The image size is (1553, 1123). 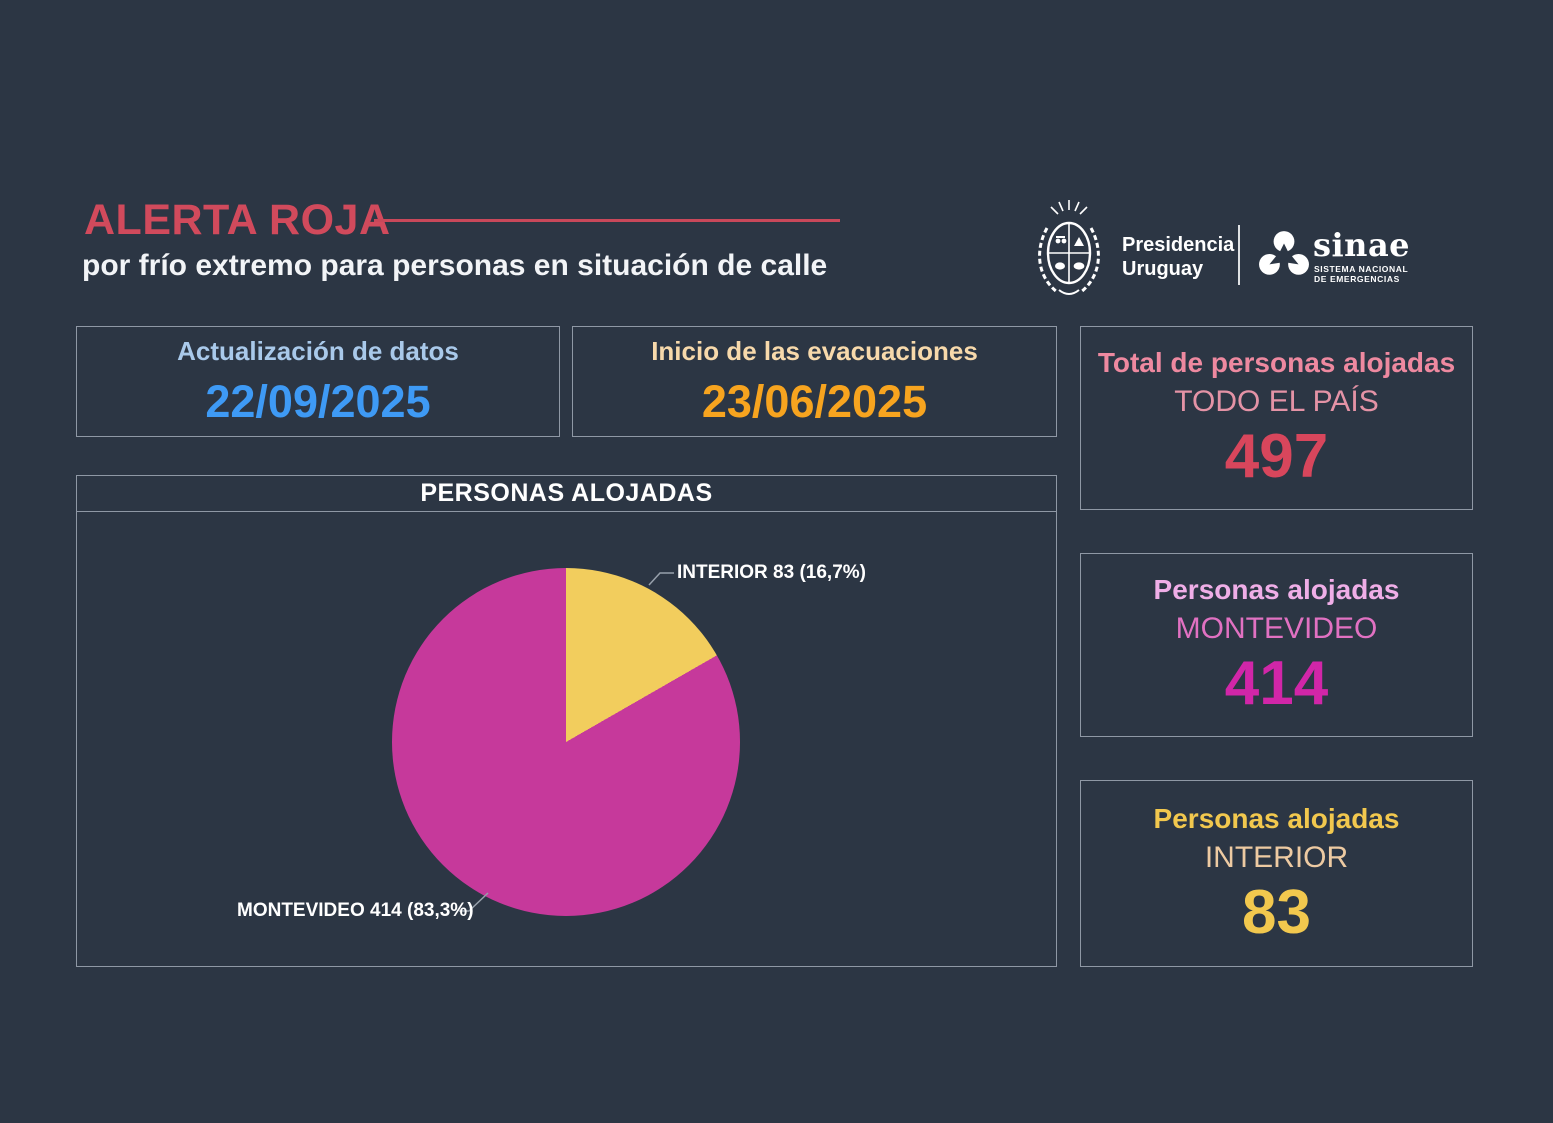 What do you see at coordinates (1361, 269) in the screenshot?
I see `sinae-tagline-line1: SISTEMA NACIONAL` at bounding box center [1361, 269].